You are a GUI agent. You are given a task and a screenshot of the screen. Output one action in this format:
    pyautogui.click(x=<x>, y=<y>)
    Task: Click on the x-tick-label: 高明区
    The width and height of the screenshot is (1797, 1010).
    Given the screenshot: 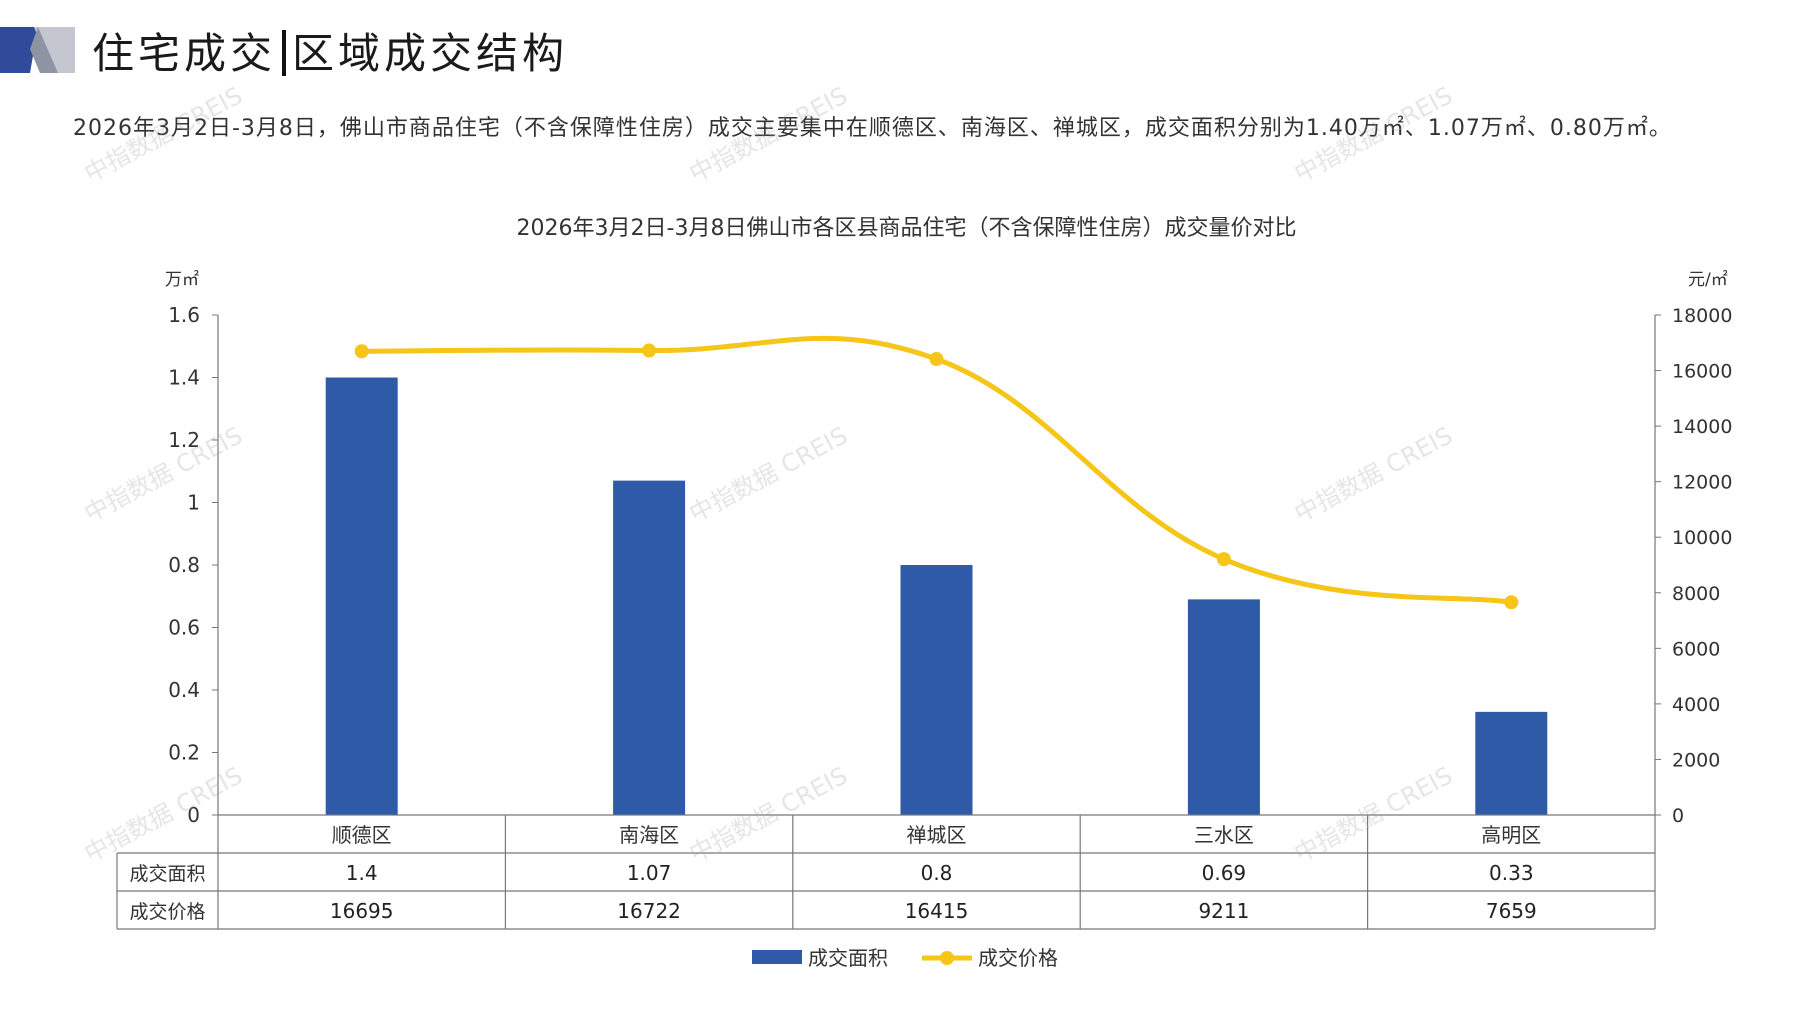 What is the action you would take?
    pyautogui.click(x=1511, y=835)
    